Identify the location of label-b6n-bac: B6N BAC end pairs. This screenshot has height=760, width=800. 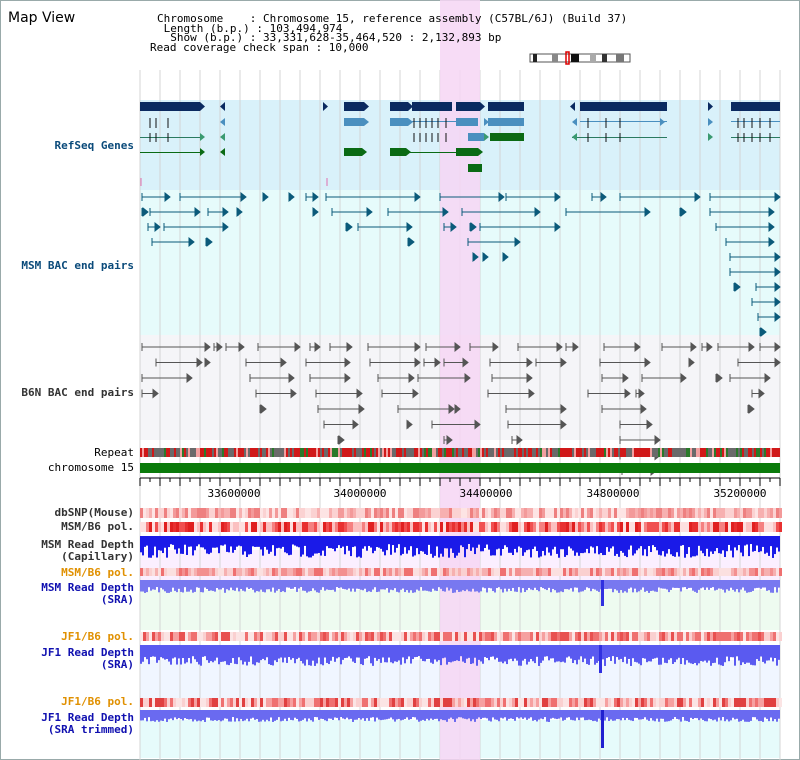
(77, 392).